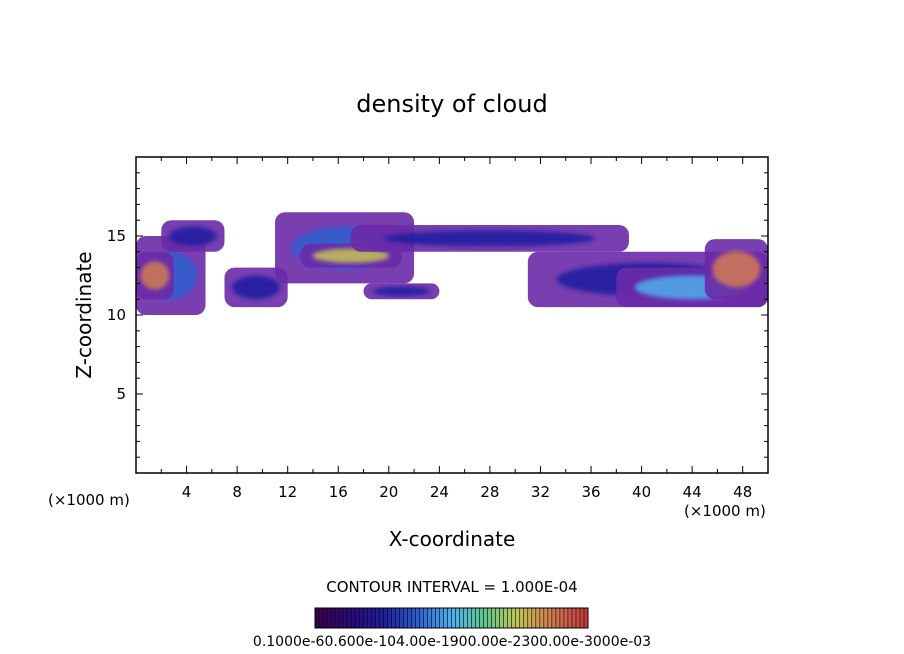 The height and width of the screenshot is (654, 904). I want to click on x-tick-label: 24, so click(439, 492).